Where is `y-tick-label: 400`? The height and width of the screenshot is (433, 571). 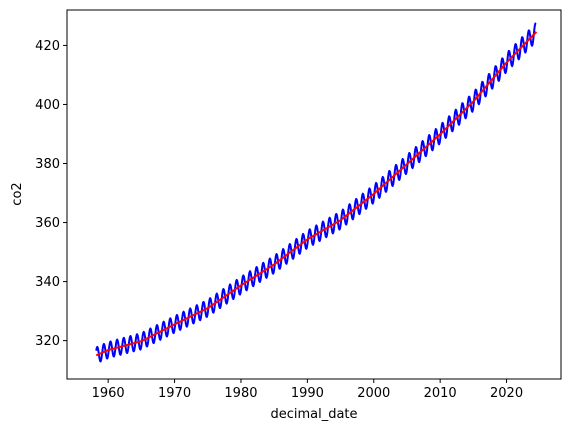 y-tick-label: 400 is located at coordinates (47, 105).